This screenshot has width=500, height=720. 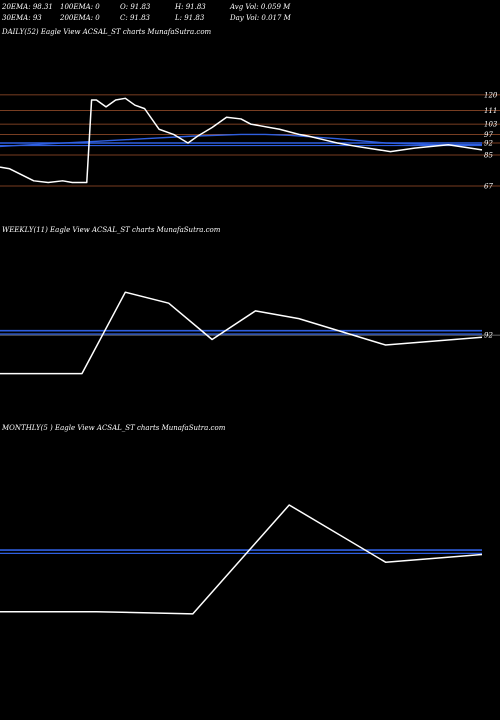 I want to click on tick-label: 111, so click(x=490, y=111).